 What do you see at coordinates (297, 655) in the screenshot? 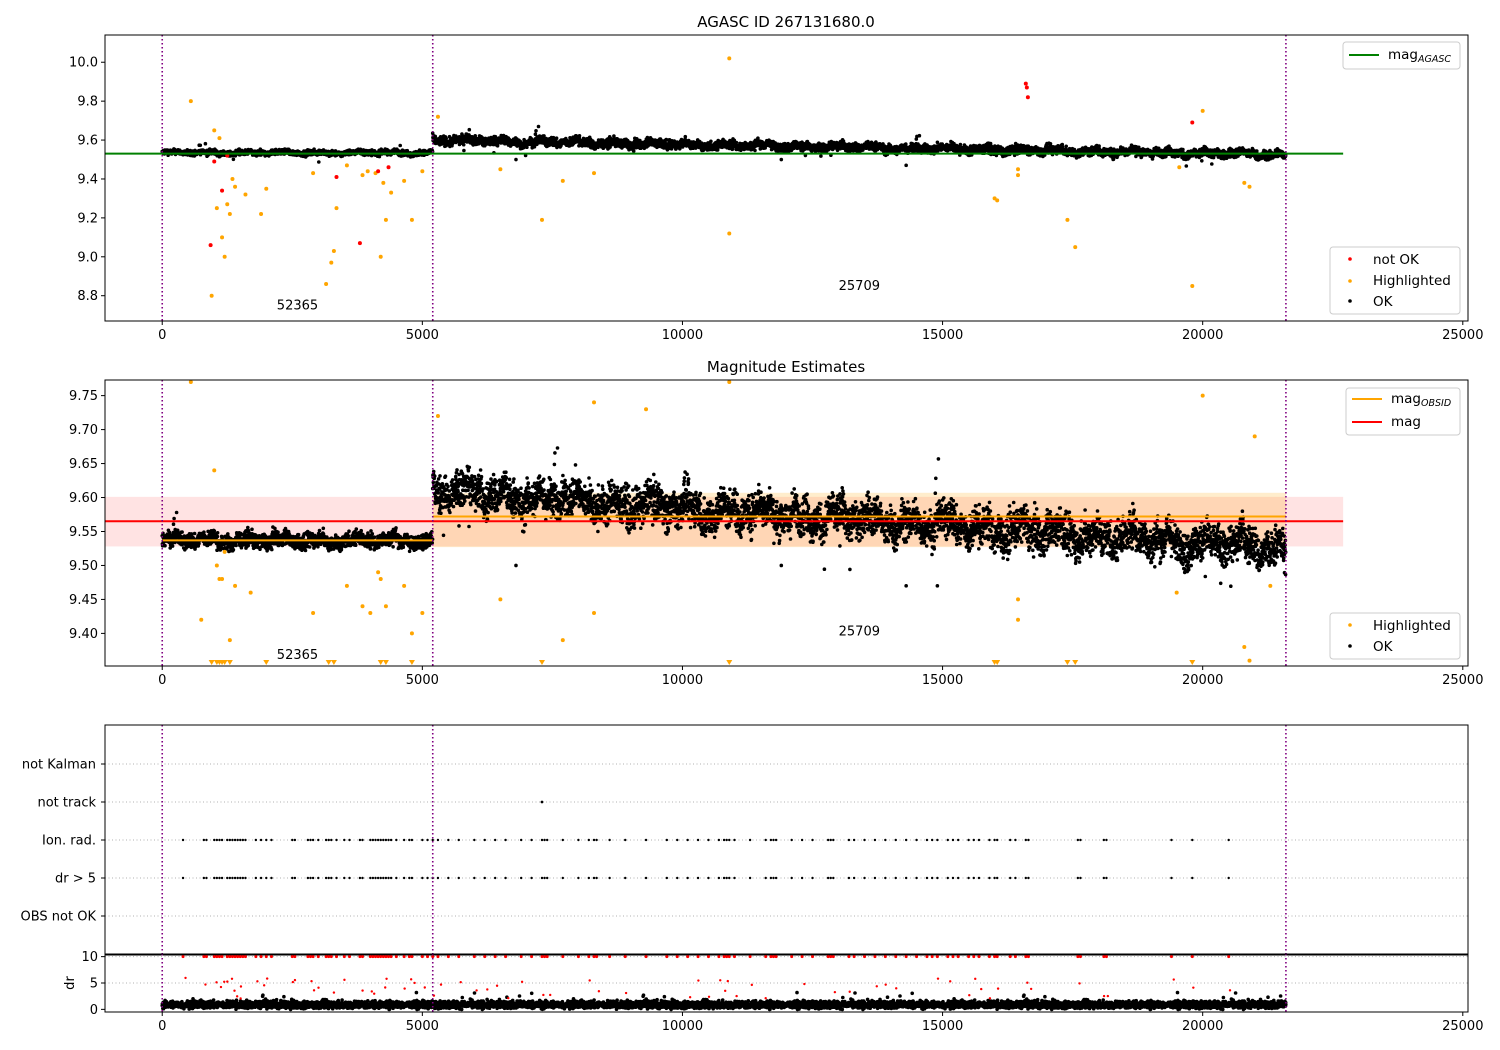
I see `obsid-label: 52365` at bounding box center [297, 655].